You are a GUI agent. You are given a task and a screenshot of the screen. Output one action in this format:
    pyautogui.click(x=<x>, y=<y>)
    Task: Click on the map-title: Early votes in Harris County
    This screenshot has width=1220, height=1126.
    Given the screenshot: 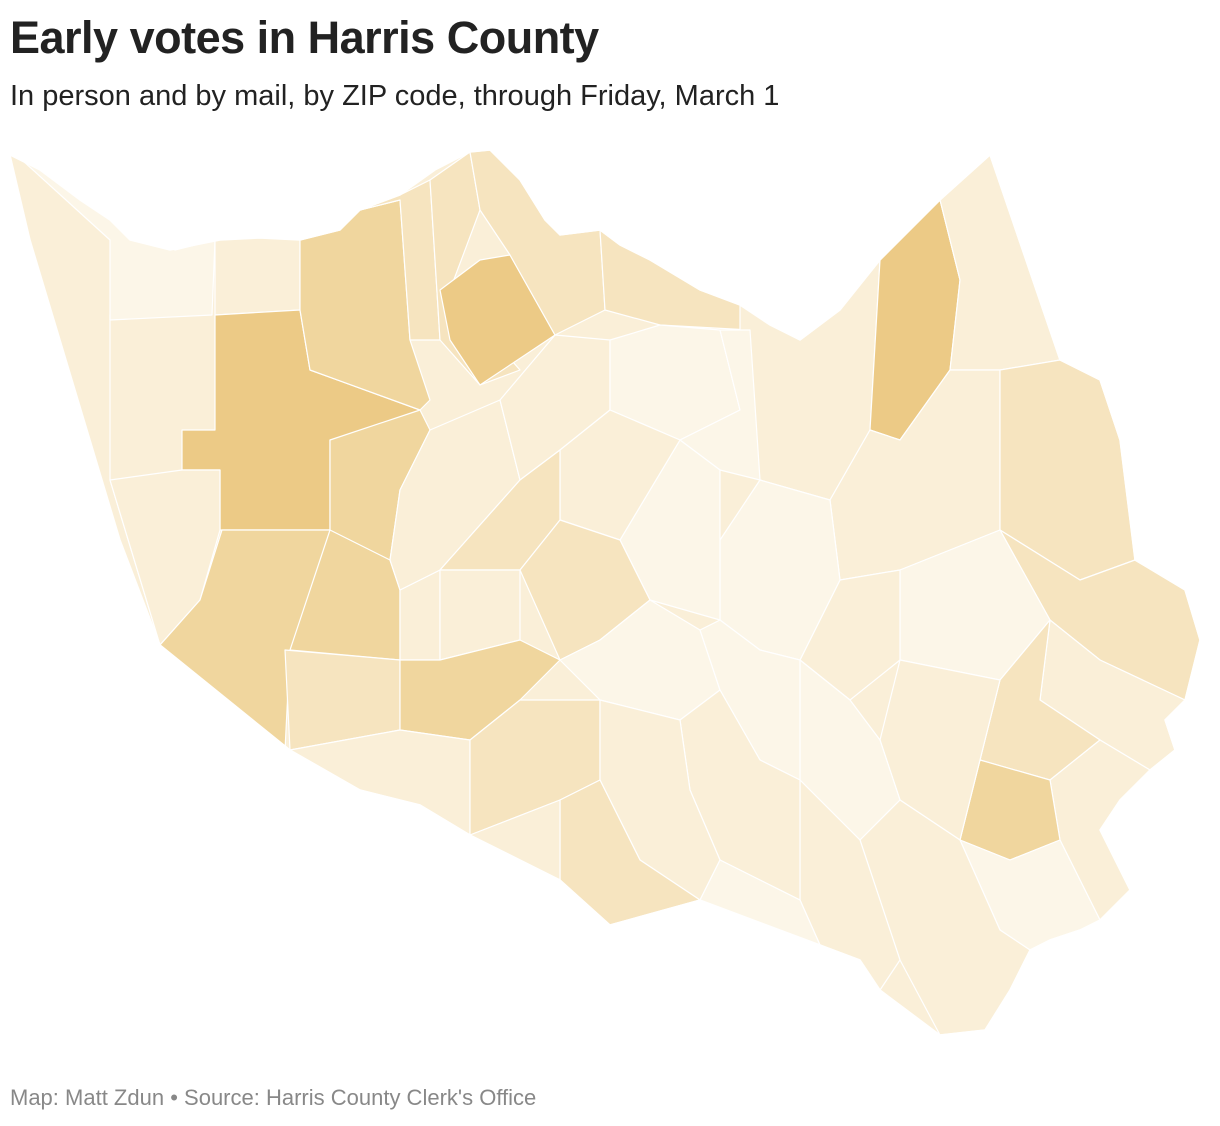 What is the action you would take?
    pyautogui.click(x=304, y=37)
    